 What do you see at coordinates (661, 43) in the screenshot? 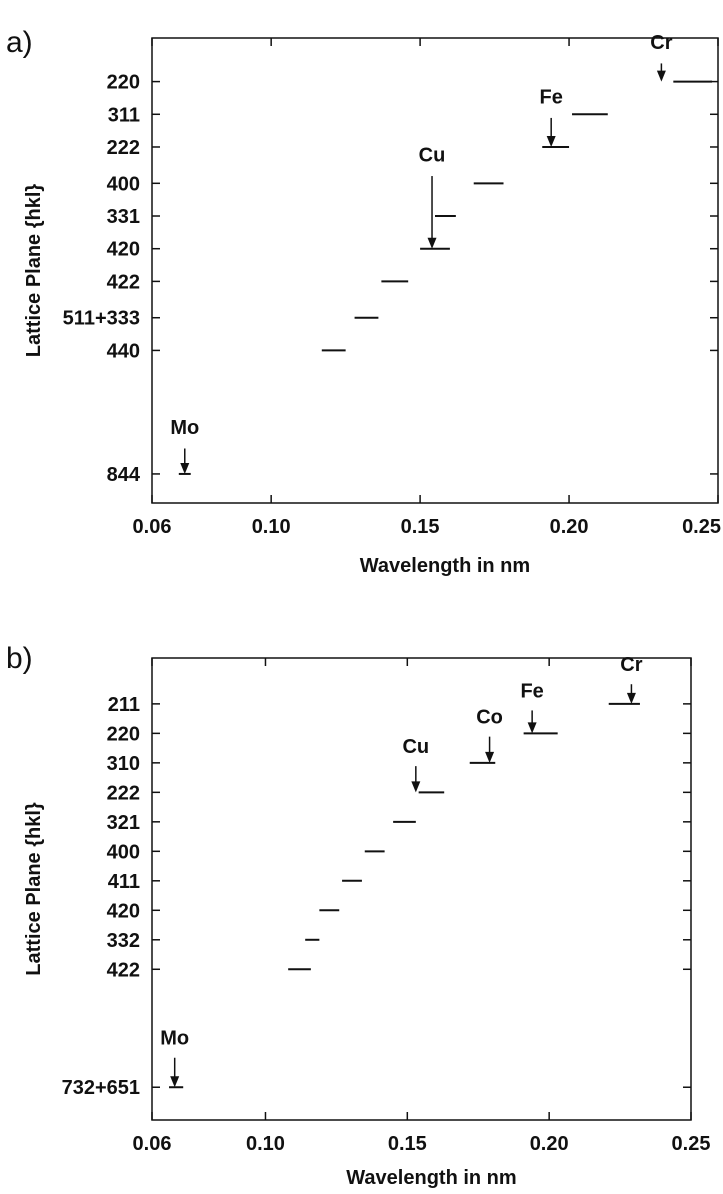
I see `panel-a-label-cr: Cr` at bounding box center [661, 43].